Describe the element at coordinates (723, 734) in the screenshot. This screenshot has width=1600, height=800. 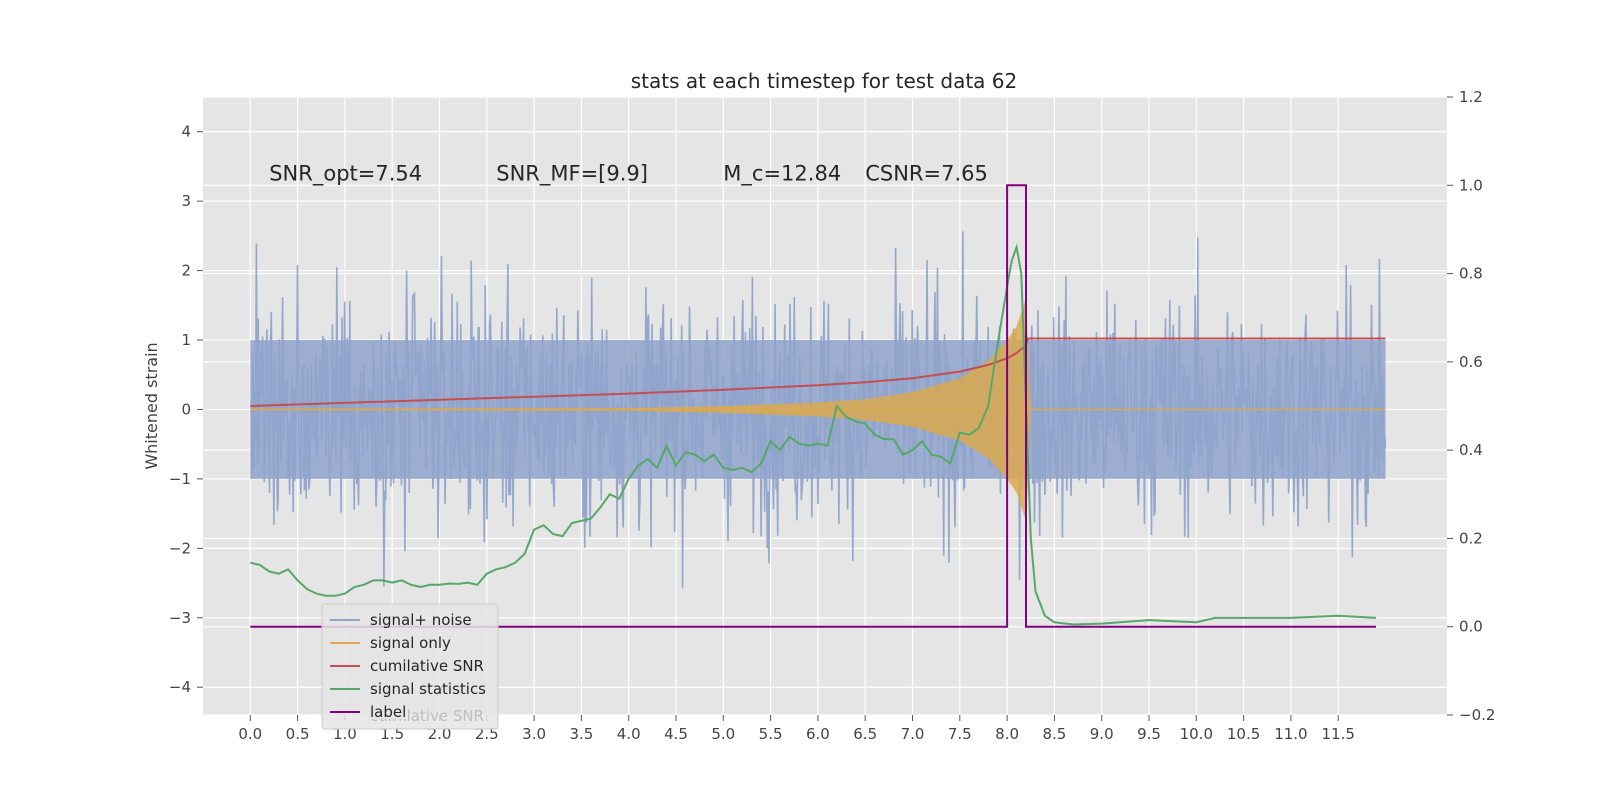
I see `x-tick-label: 5.0` at that location.